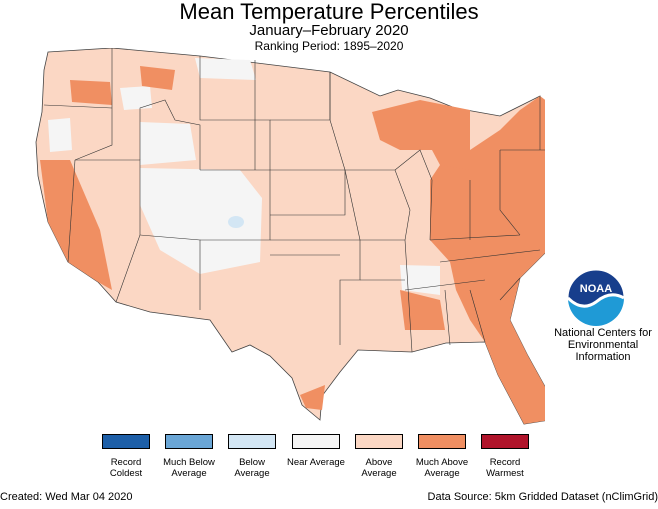  What do you see at coordinates (505, 468) in the screenshot?
I see `legend-label: Record Warmest` at bounding box center [505, 468].